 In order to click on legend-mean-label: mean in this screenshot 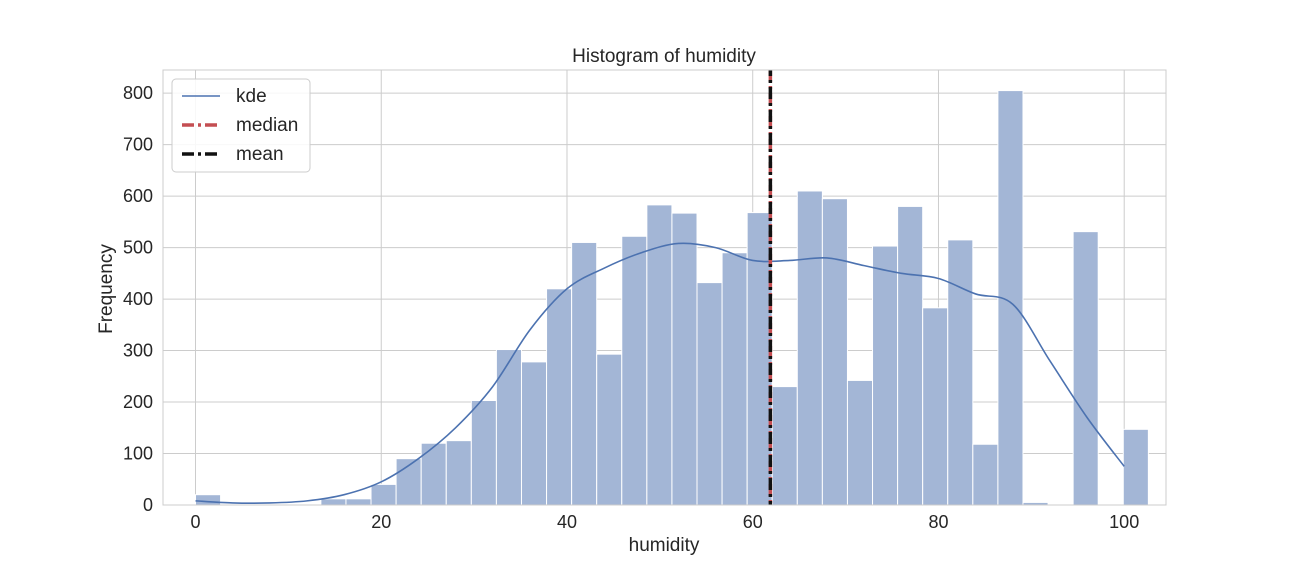, I will do `click(260, 154)`.